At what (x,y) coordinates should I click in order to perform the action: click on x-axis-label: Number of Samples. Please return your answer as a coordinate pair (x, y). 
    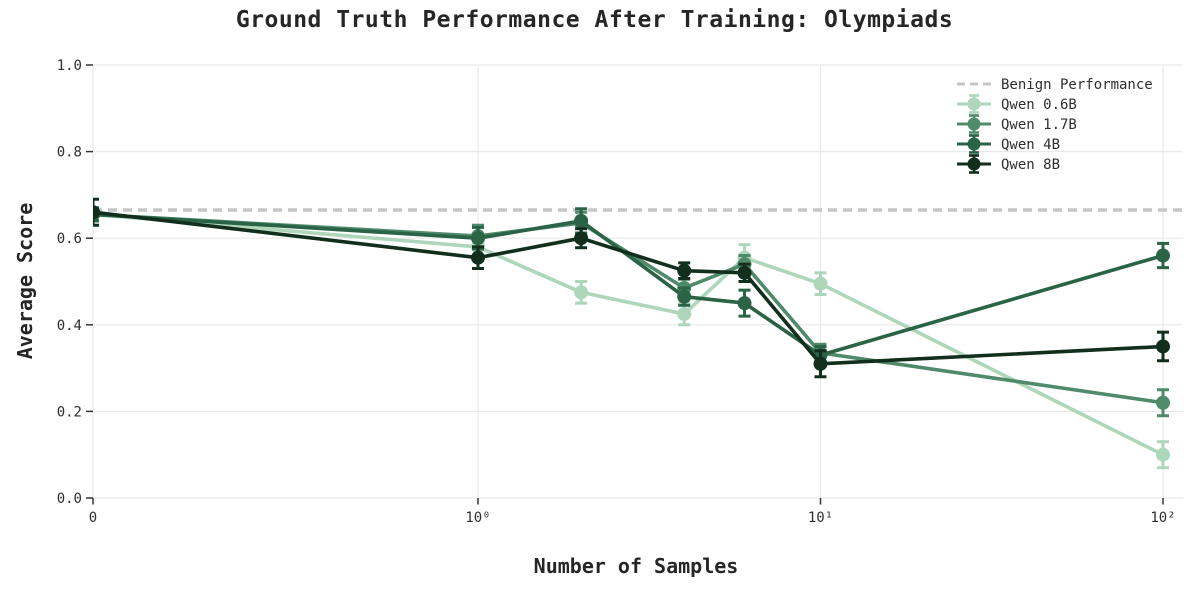
    Looking at the image, I should click on (636, 566).